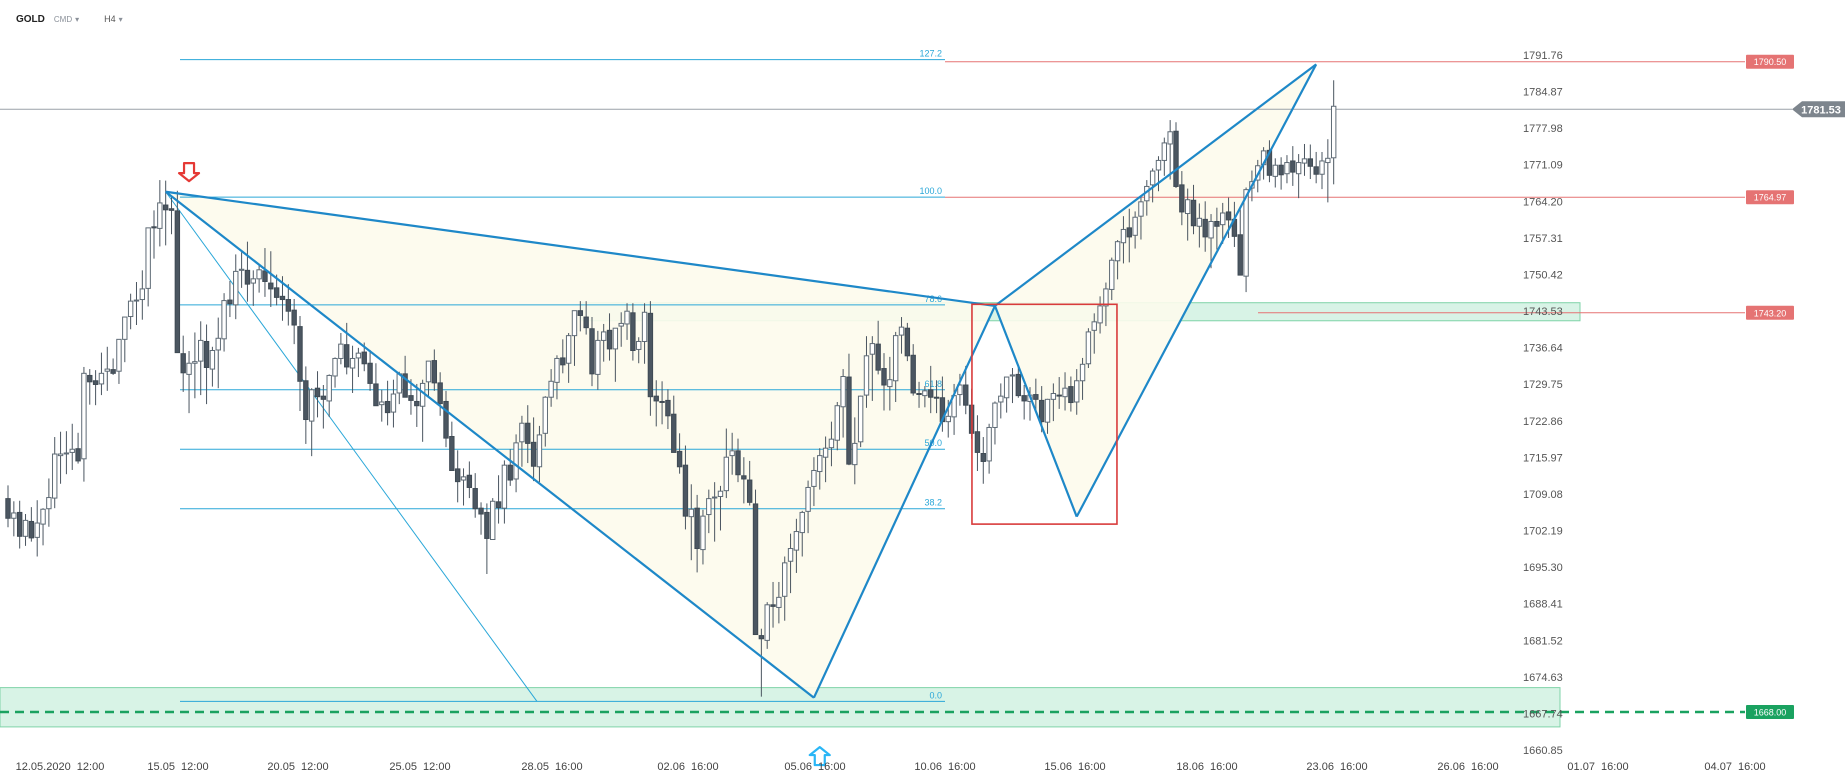  I want to click on y-tick-label: 1743.53, so click(1543, 312).